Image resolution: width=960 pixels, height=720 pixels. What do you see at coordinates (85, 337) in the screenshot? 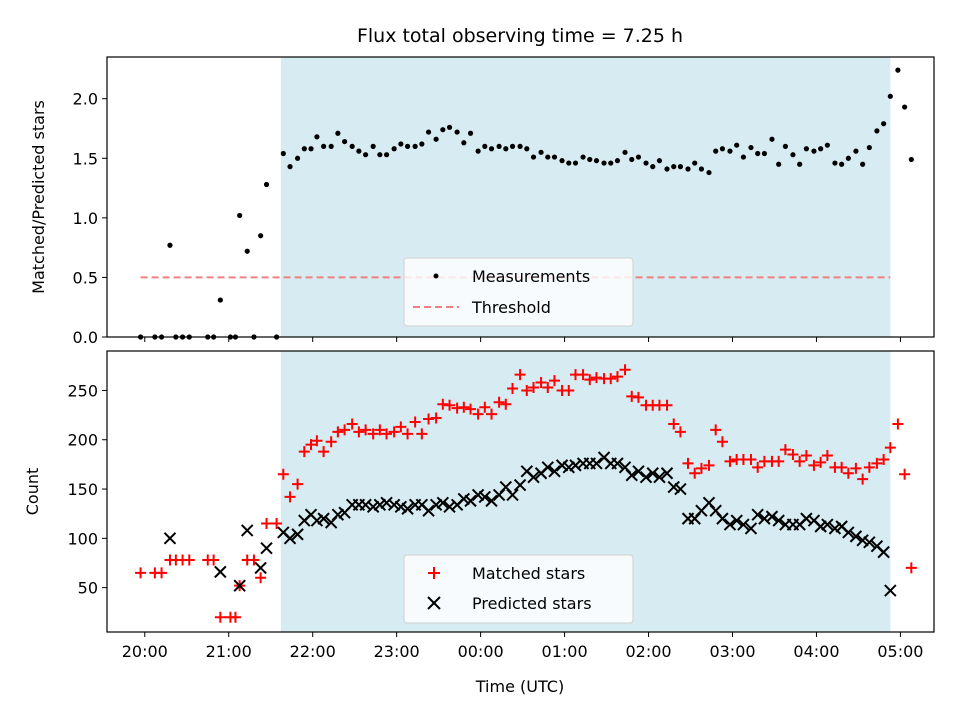
I see `top-y-tick-label: 0.0` at bounding box center [85, 337].